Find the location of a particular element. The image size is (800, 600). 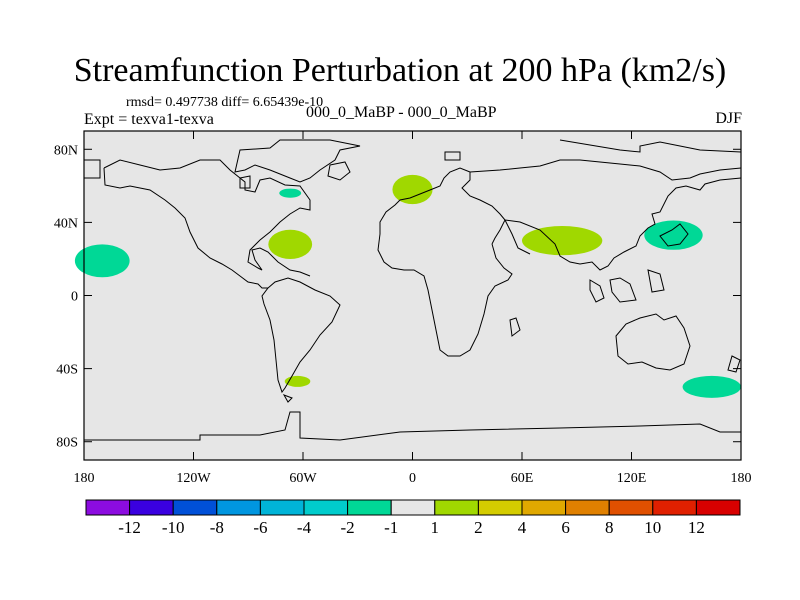

lat-tick-label: 80S is located at coordinates (67, 443).